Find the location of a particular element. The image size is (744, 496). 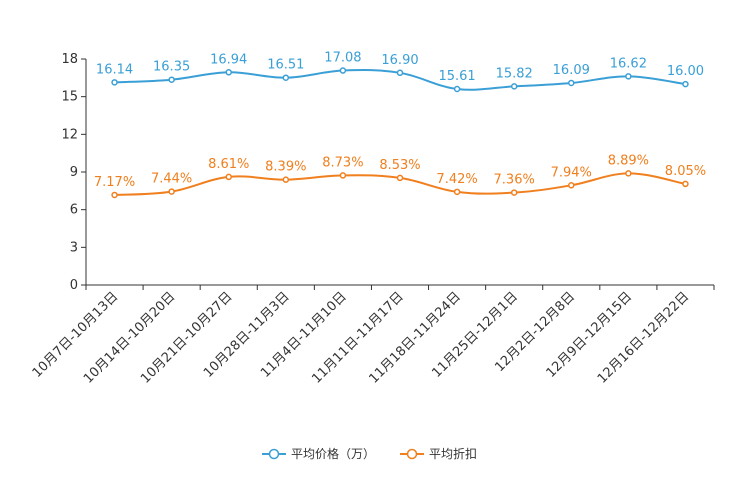

data-label: 16.00 is located at coordinates (685, 71).